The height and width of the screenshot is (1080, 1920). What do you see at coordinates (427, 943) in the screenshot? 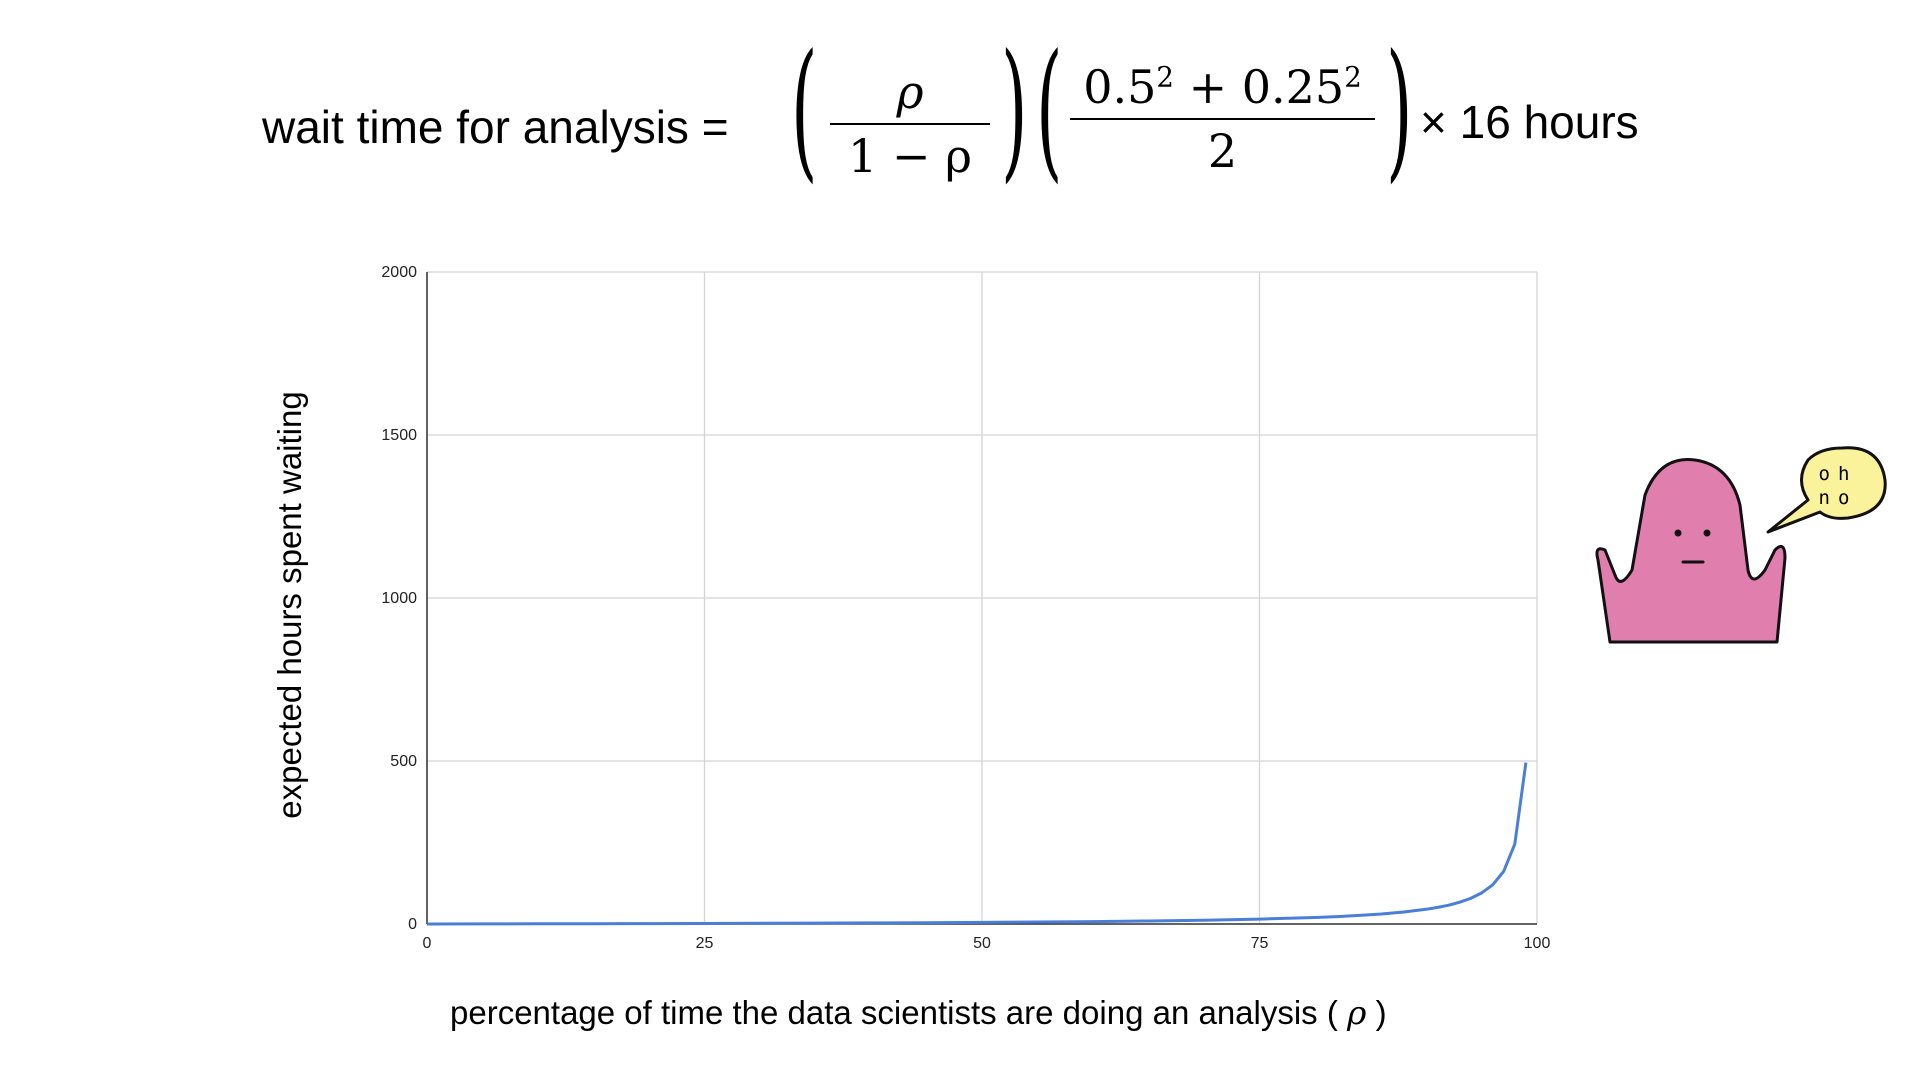
I see `x-tick-label-0: 0` at bounding box center [427, 943].